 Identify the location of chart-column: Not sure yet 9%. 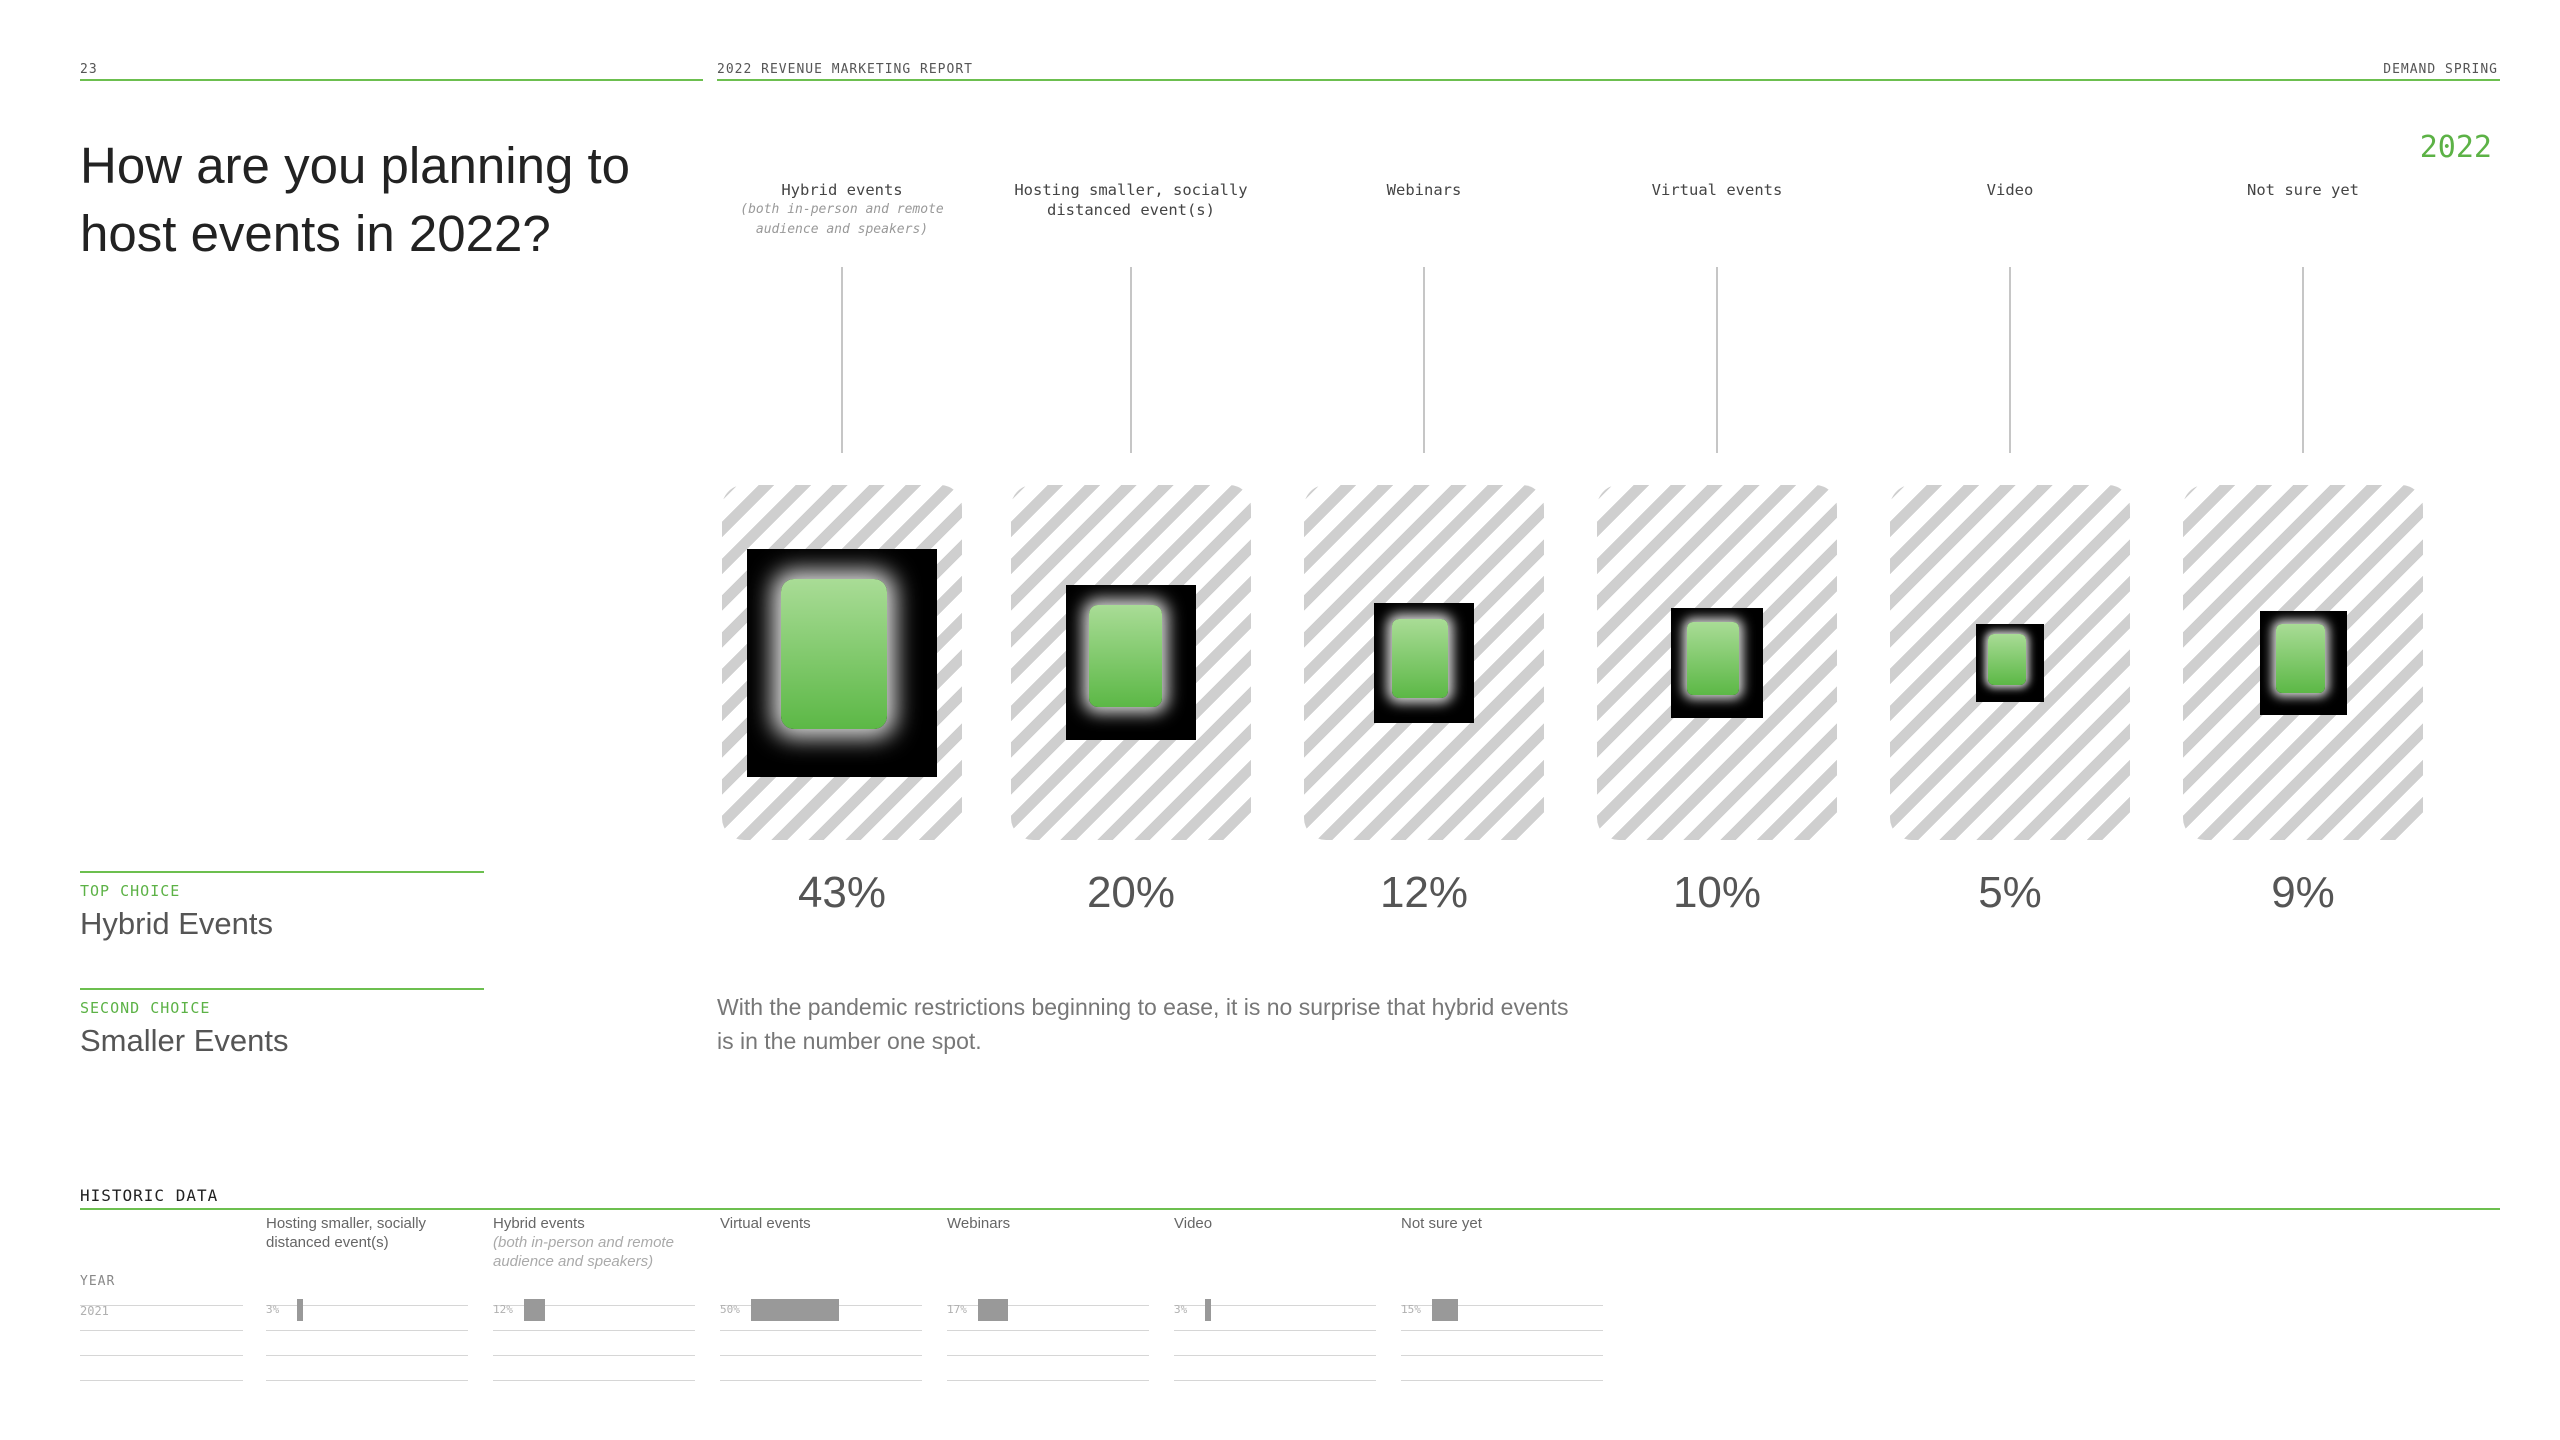
(2303, 555).